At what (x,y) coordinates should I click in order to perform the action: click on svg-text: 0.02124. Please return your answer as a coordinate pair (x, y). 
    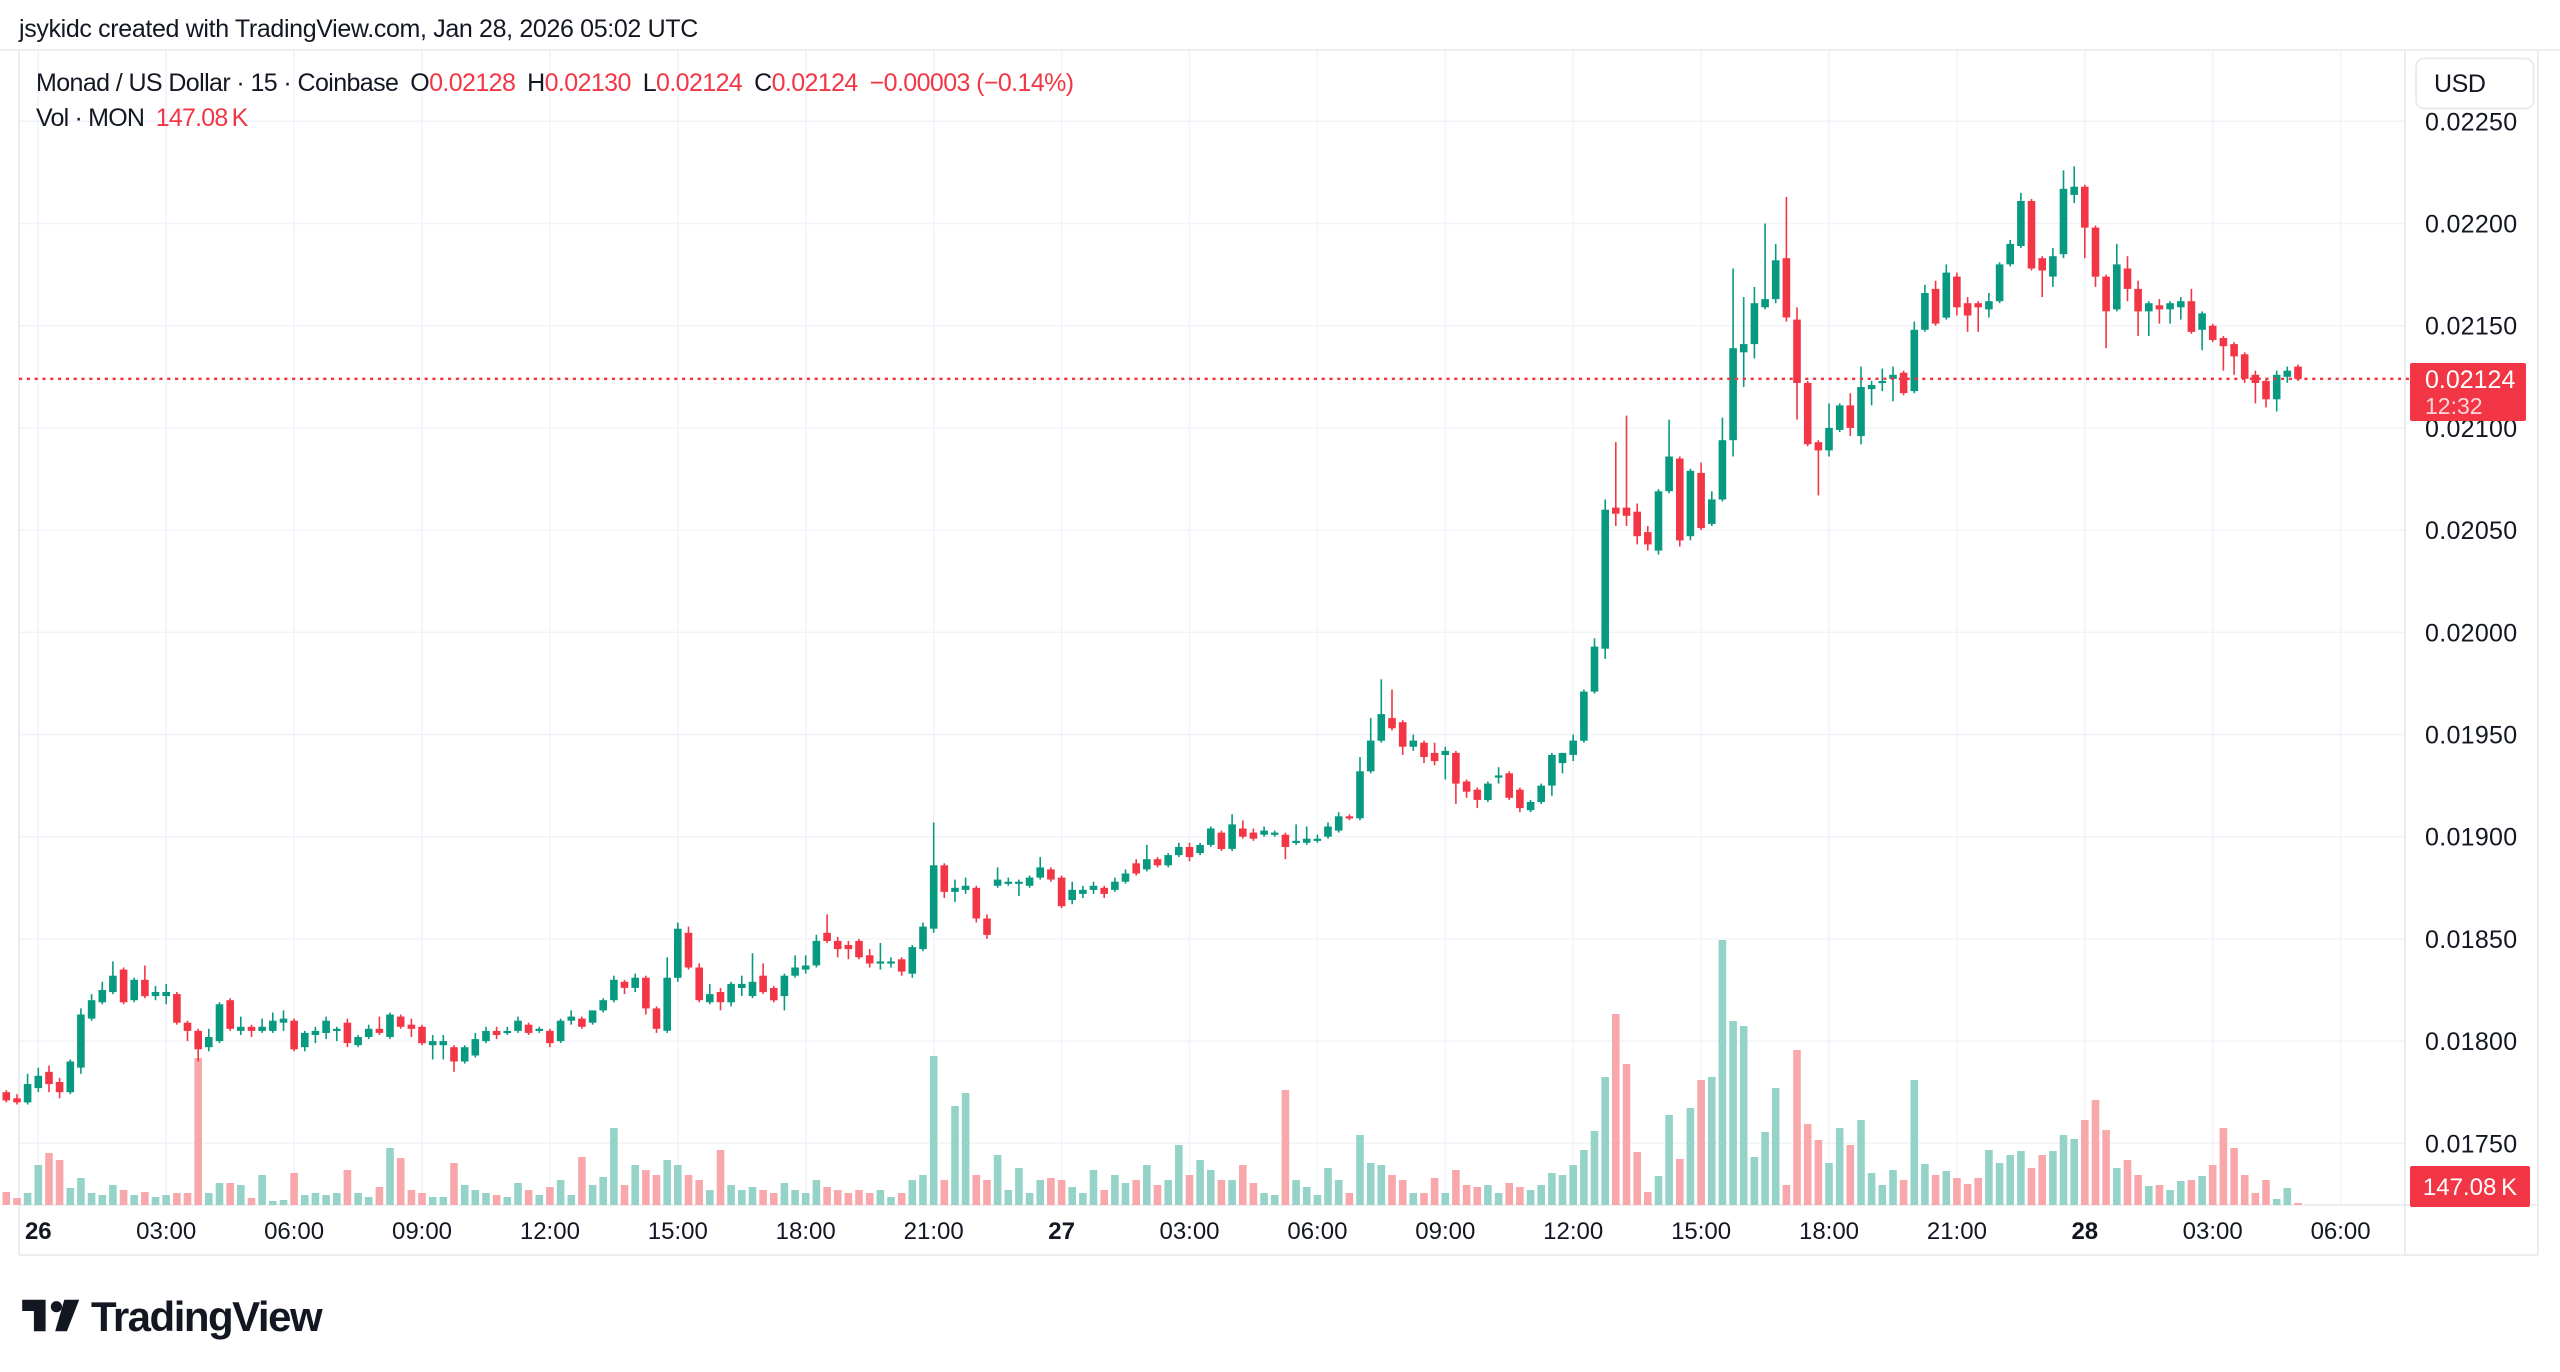
    Looking at the image, I should click on (2470, 380).